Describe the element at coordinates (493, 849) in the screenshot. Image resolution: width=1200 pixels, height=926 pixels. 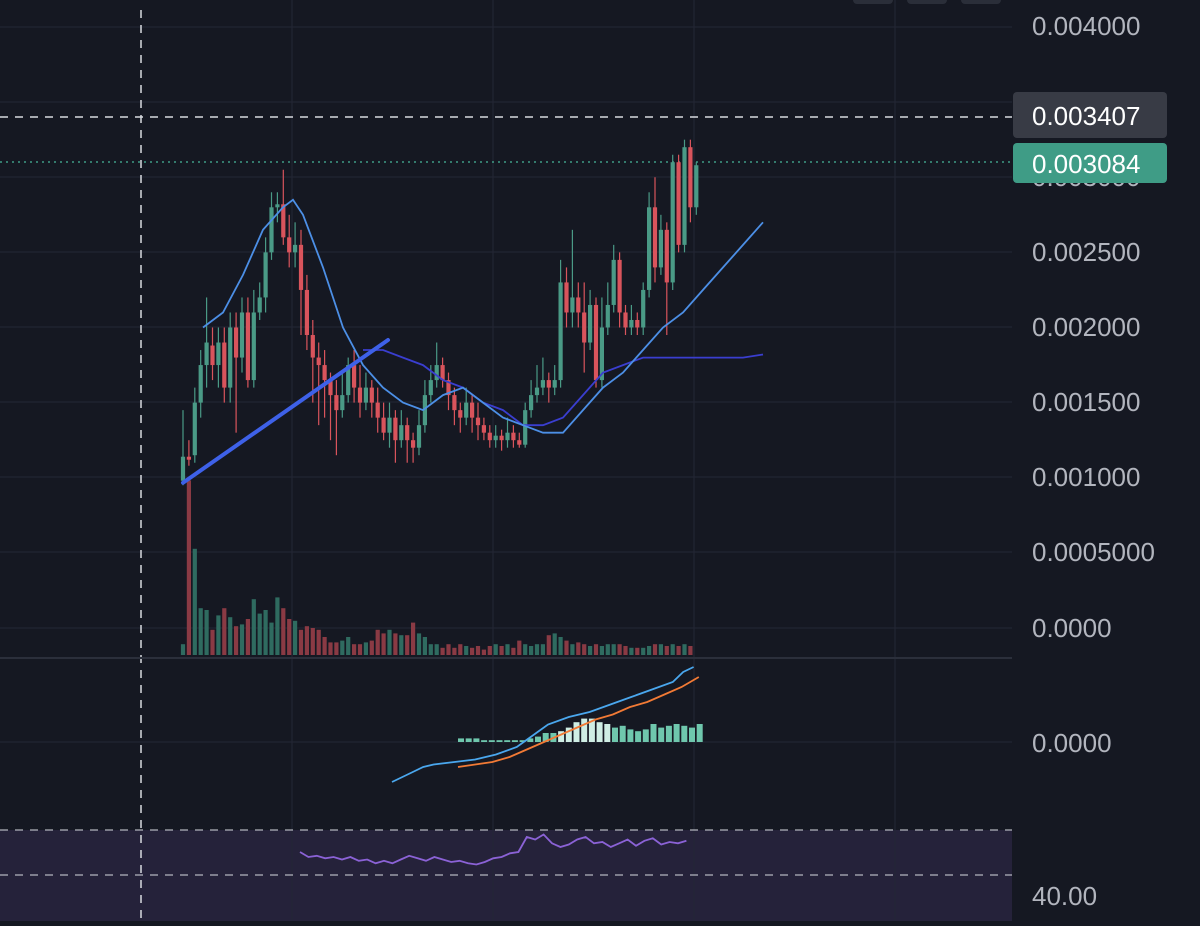
I see `rsi-line` at that location.